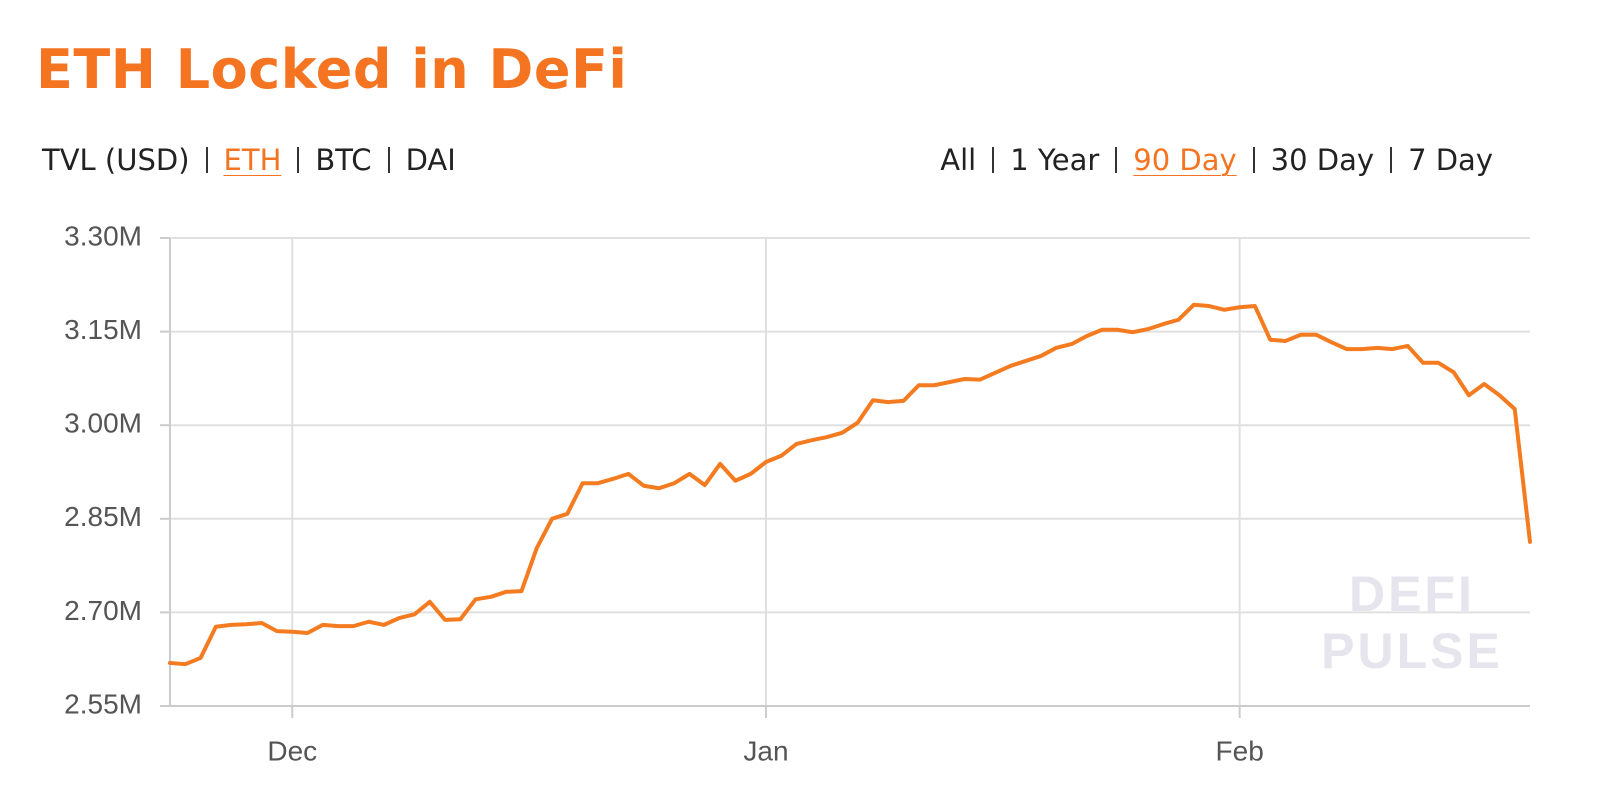 This screenshot has height=808, width=1600. Describe the element at coordinates (103, 329) in the screenshot. I see `y-tick-label: 3.15M` at that location.